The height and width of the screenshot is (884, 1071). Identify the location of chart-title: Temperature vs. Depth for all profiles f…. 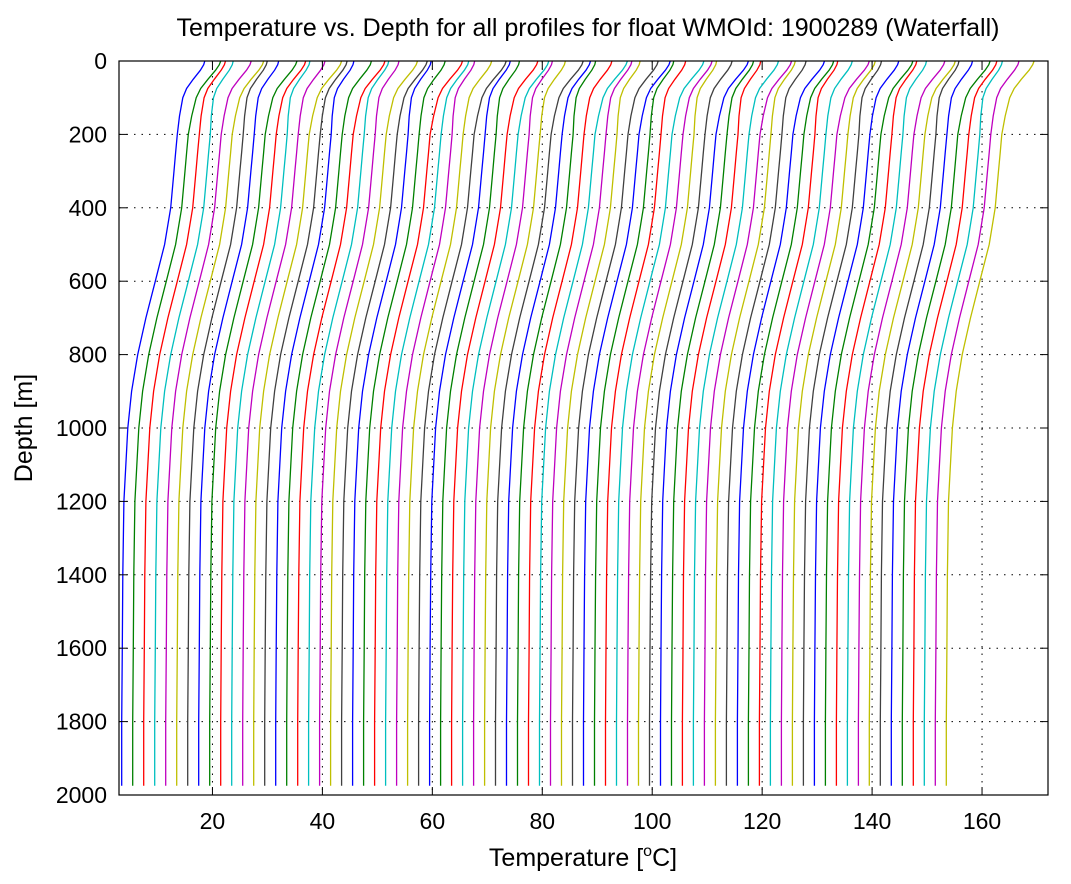
(587, 28).